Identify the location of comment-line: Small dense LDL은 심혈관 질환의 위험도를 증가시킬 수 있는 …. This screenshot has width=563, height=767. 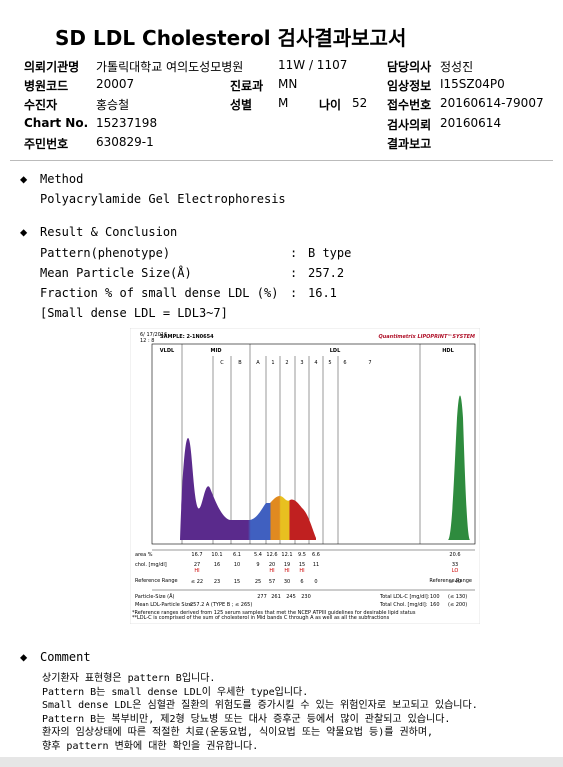
(260, 705).